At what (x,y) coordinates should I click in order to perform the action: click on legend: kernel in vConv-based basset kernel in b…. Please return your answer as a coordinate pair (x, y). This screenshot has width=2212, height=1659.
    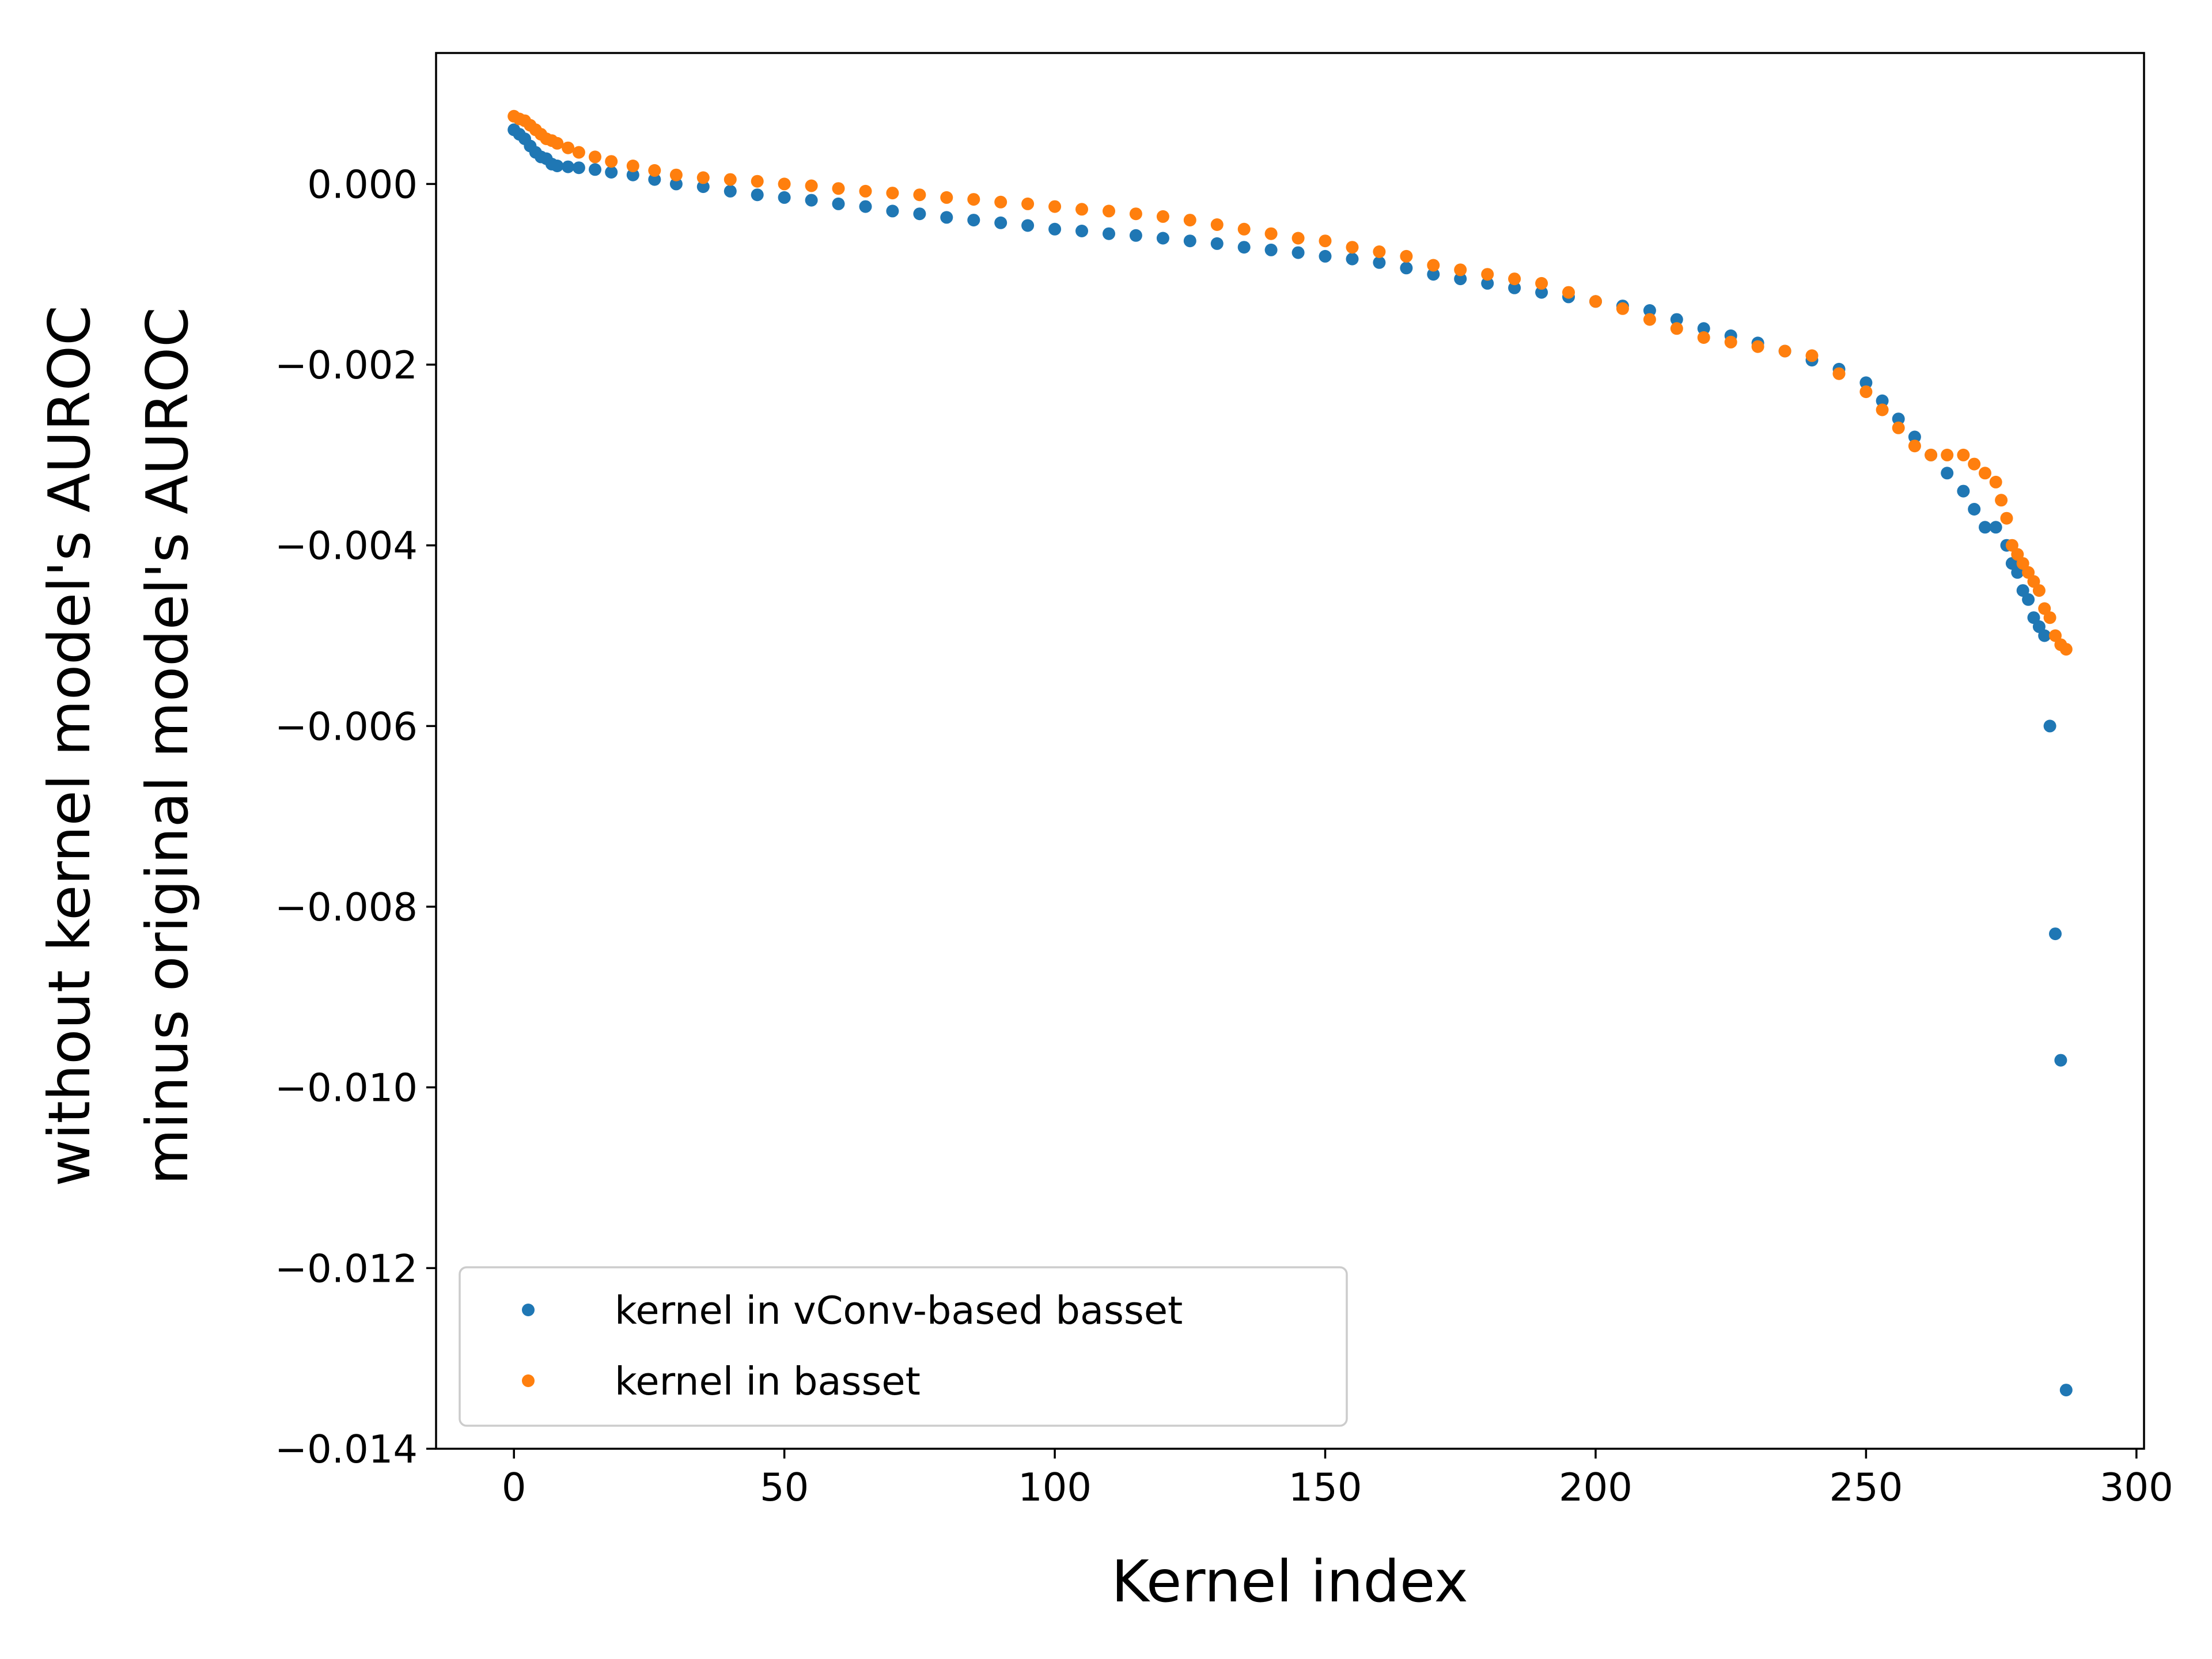
    Looking at the image, I should click on (903, 1346).